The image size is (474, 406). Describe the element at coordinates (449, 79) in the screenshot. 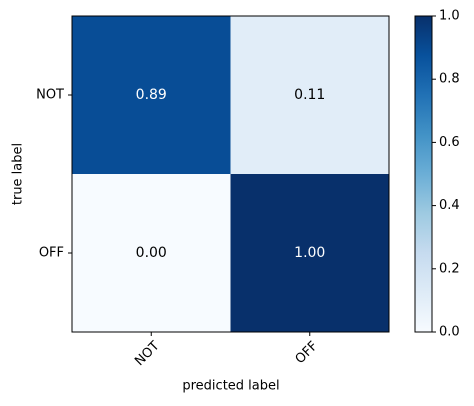

I see `colorbar-tick-label: 0.8` at that location.